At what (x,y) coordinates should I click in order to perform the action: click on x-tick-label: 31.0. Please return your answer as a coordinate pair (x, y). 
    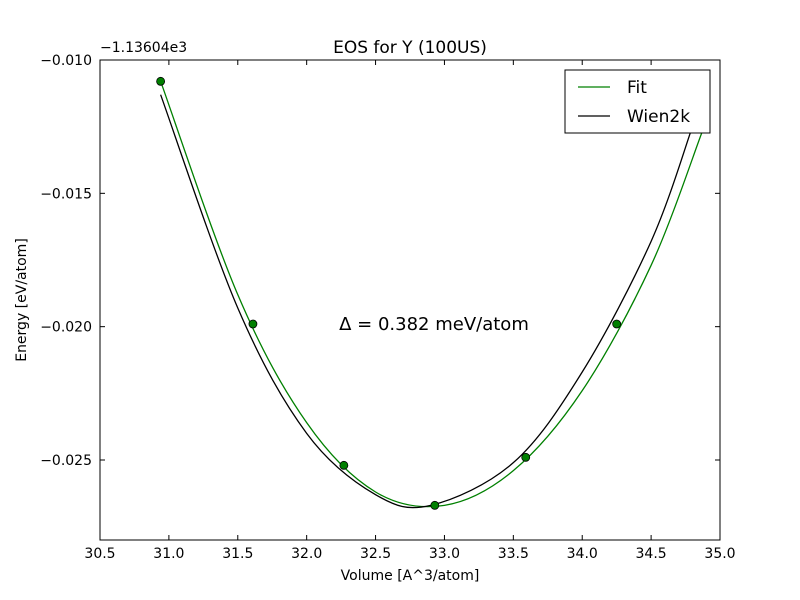
    Looking at the image, I should click on (168, 554).